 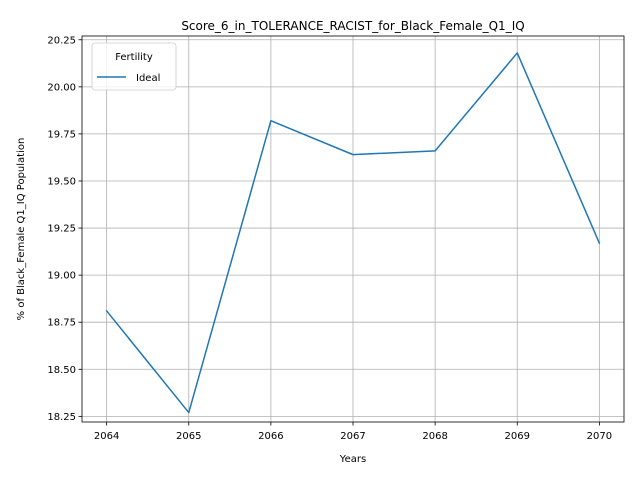 What do you see at coordinates (599, 436) in the screenshot?
I see `x-tick-label: 2070` at bounding box center [599, 436].